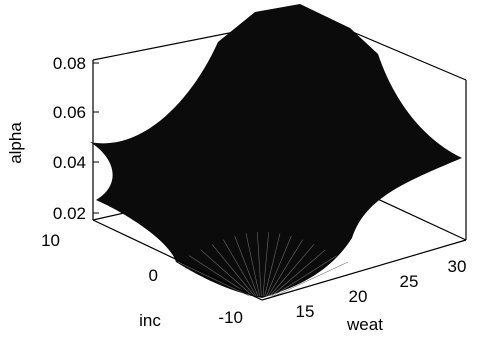 Image resolution: width=484 pixels, height=337 pixels. I want to click on z-tick-label: 0.08, so click(69, 63).